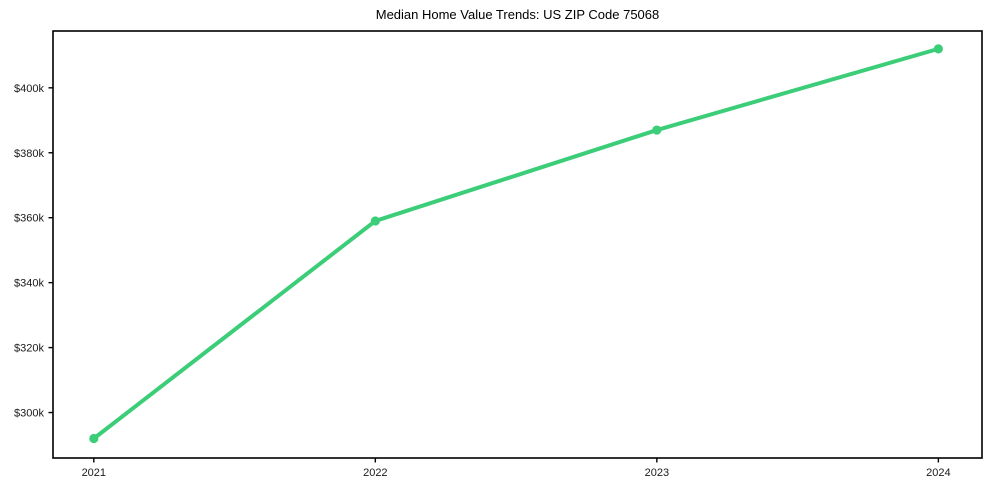 The width and height of the screenshot is (990, 490). I want to click on y-tick-label: $320k, so click(29, 349).